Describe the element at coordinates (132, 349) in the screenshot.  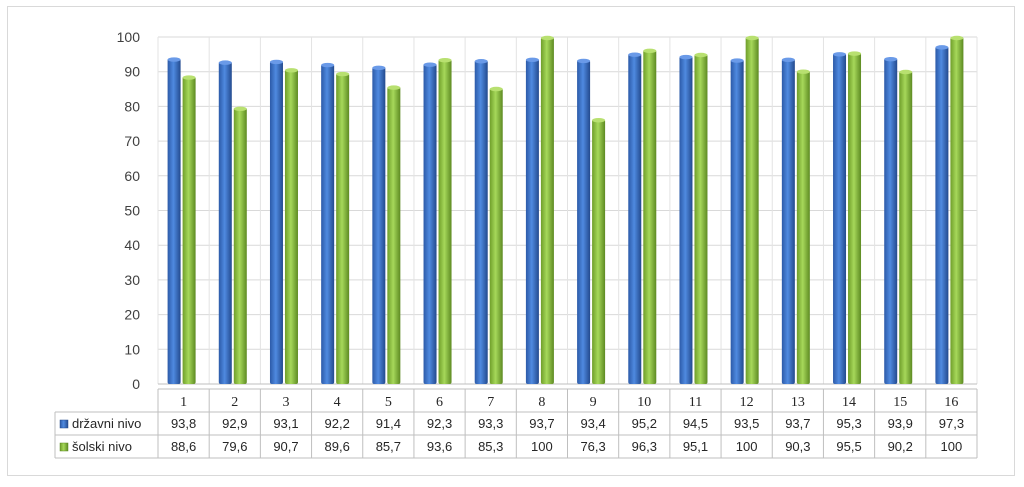
I see `y-tick-label: 10` at that location.